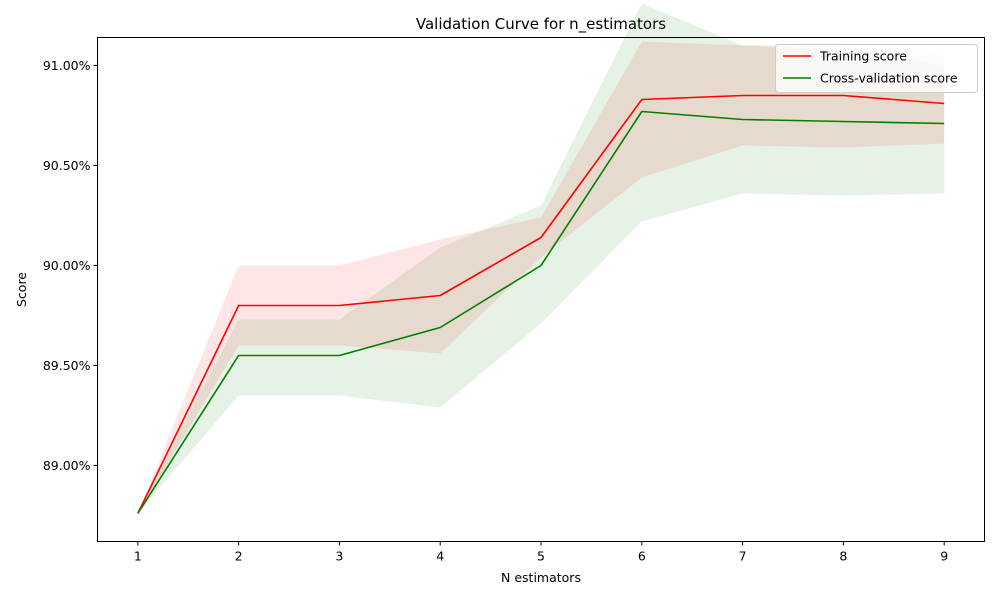 This screenshot has width=1000, height=600. What do you see at coordinates (743, 556) in the screenshot?
I see `x-tick-label: 7` at bounding box center [743, 556].